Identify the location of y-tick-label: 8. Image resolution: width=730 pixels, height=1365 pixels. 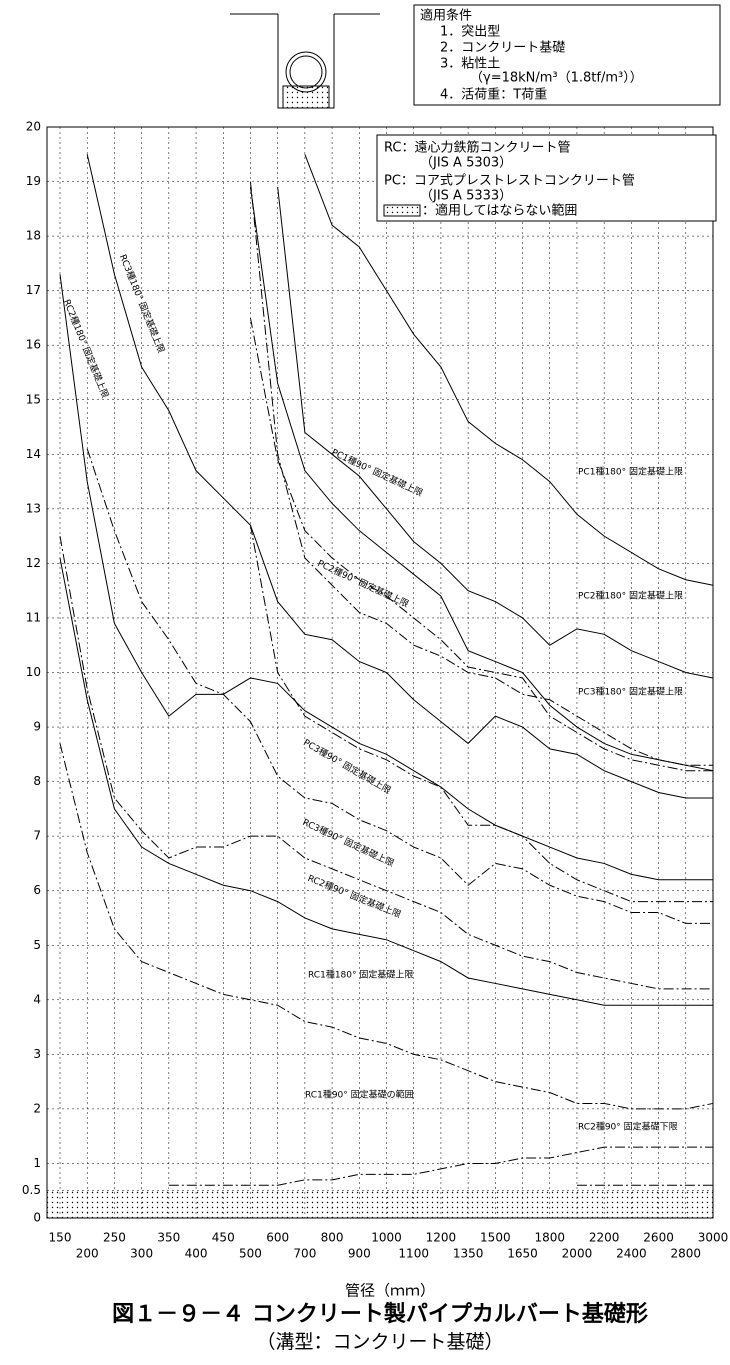
(37, 781).